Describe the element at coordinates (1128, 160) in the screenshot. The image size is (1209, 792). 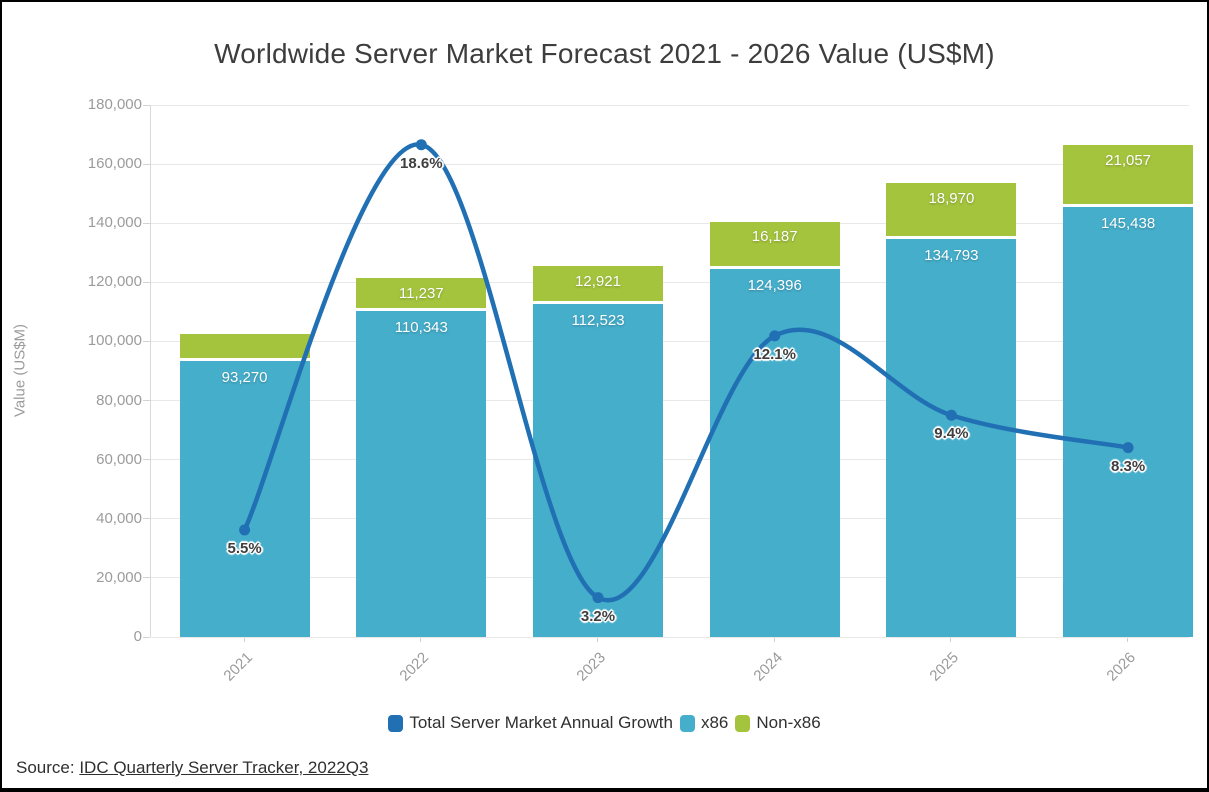
I see `bar-value-label-non-x86: 21,057` at that location.